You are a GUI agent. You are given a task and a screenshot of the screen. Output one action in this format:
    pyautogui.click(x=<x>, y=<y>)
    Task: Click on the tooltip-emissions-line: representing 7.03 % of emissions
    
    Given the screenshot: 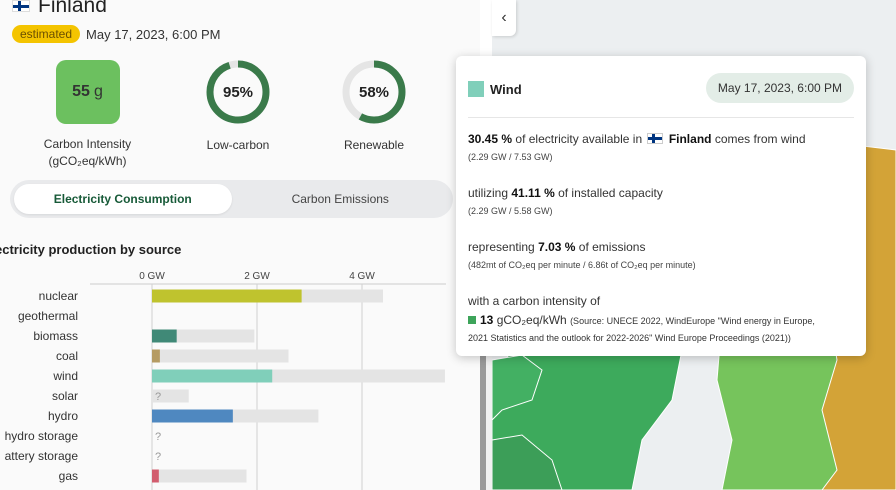 What is the action you would take?
    pyautogui.click(x=556, y=247)
    